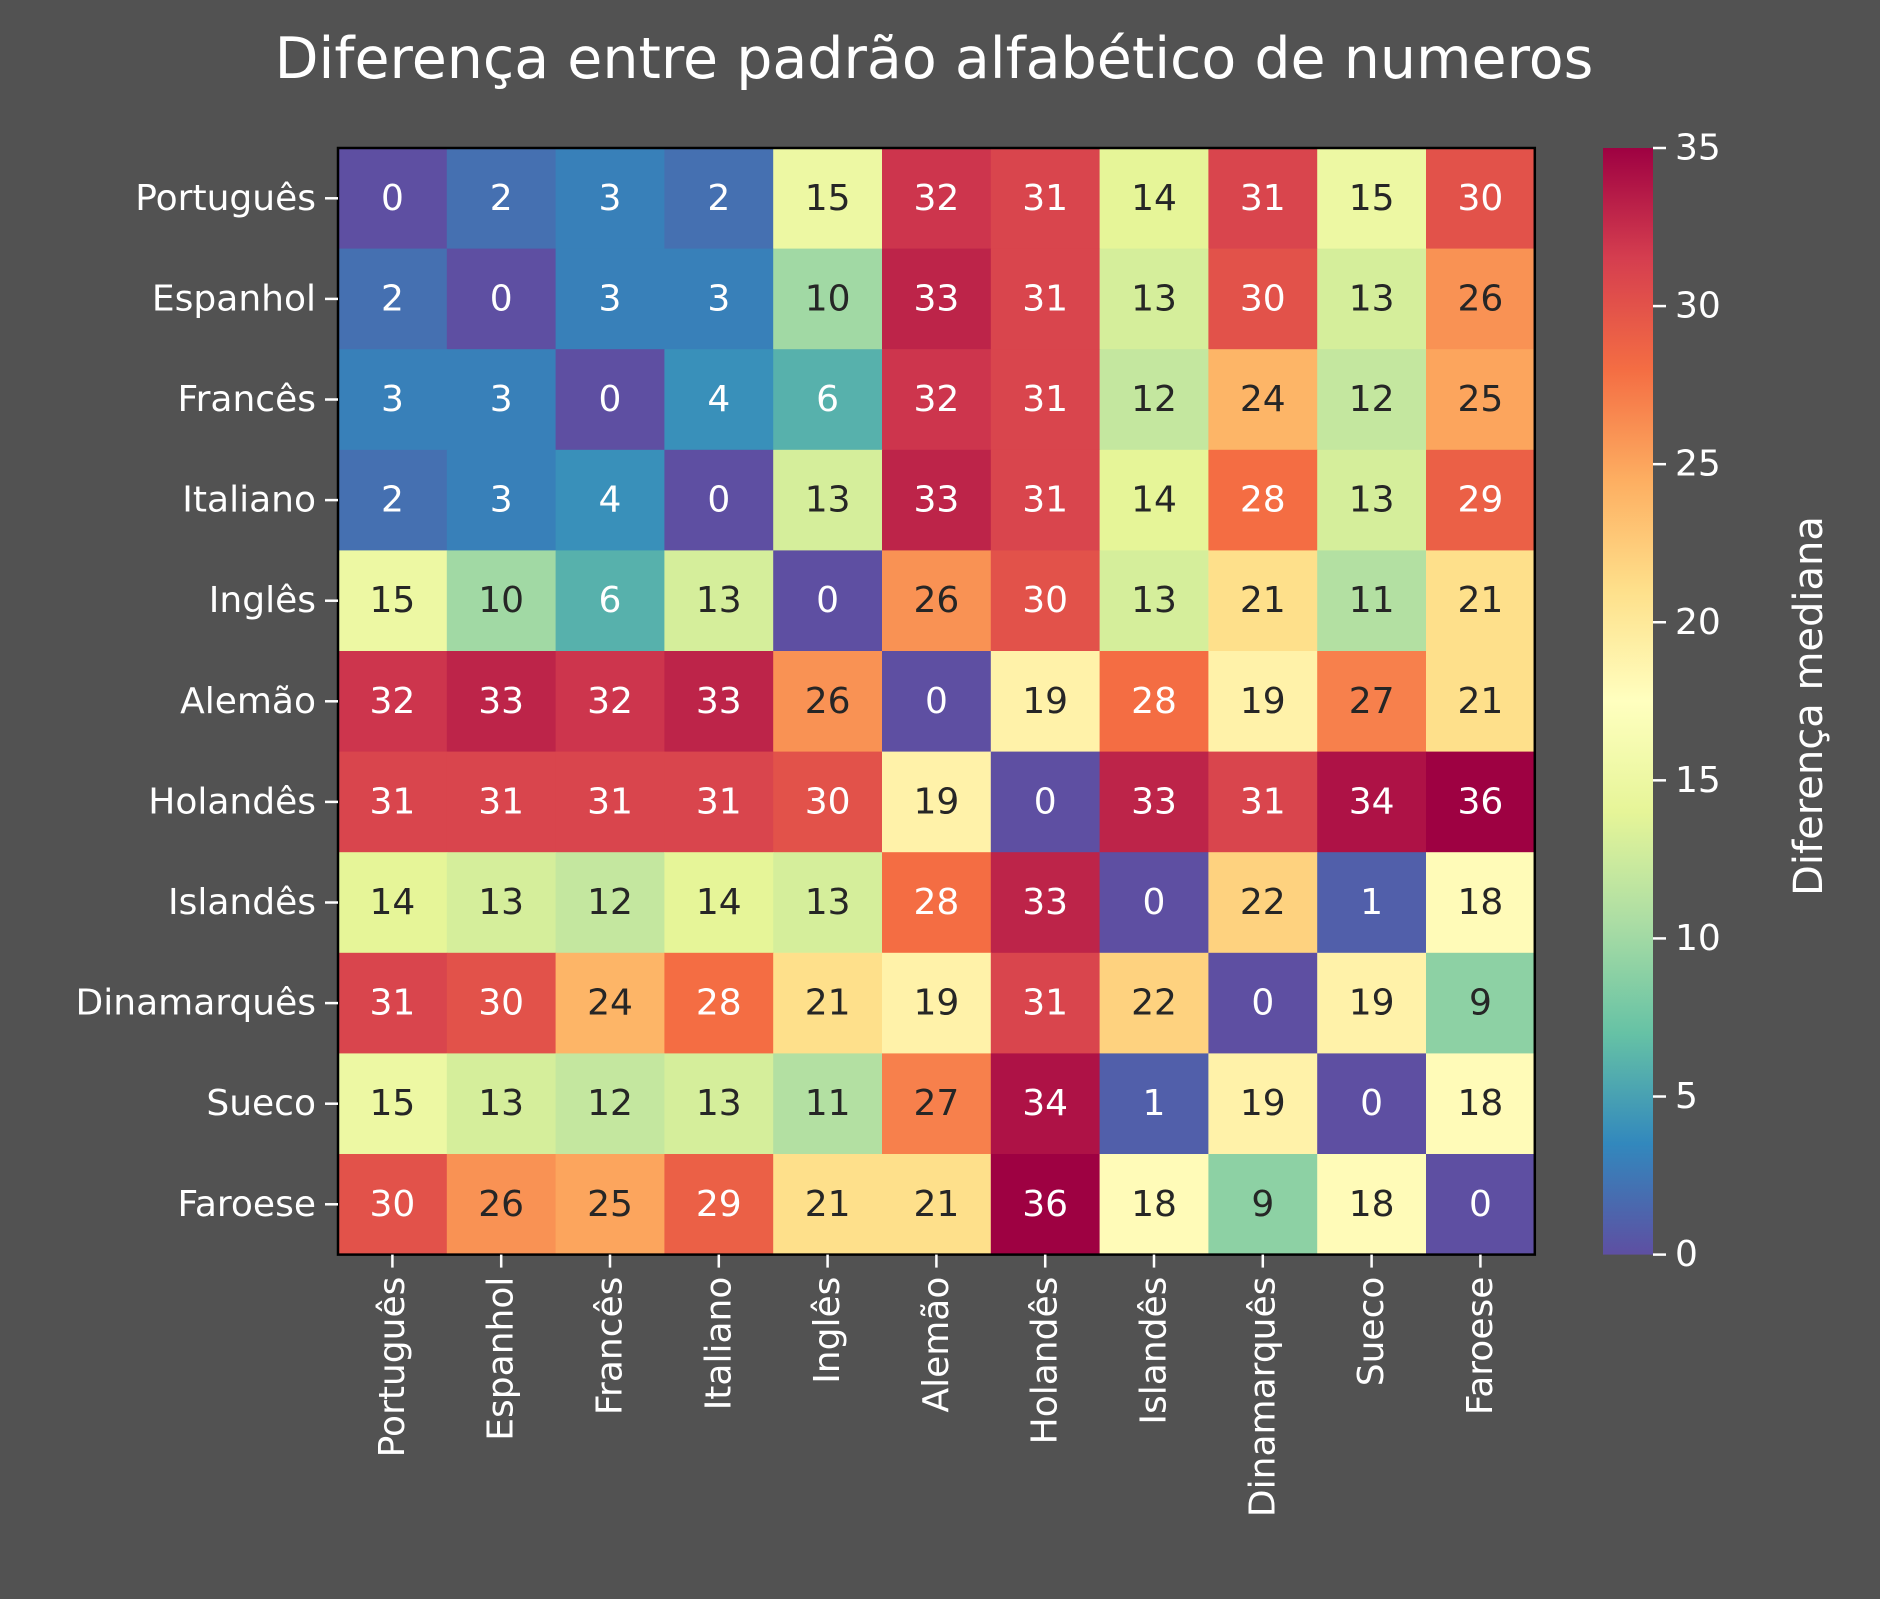  Describe the element at coordinates (261, 1103) in the screenshot. I see `y-tick-label: Sueco` at that location.